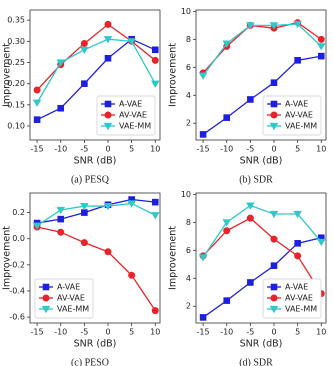 The image size is (333, 366). Describe the element at coordinates (90, 361) in the screenshot. I see `caption: (c) PESO` at that location.